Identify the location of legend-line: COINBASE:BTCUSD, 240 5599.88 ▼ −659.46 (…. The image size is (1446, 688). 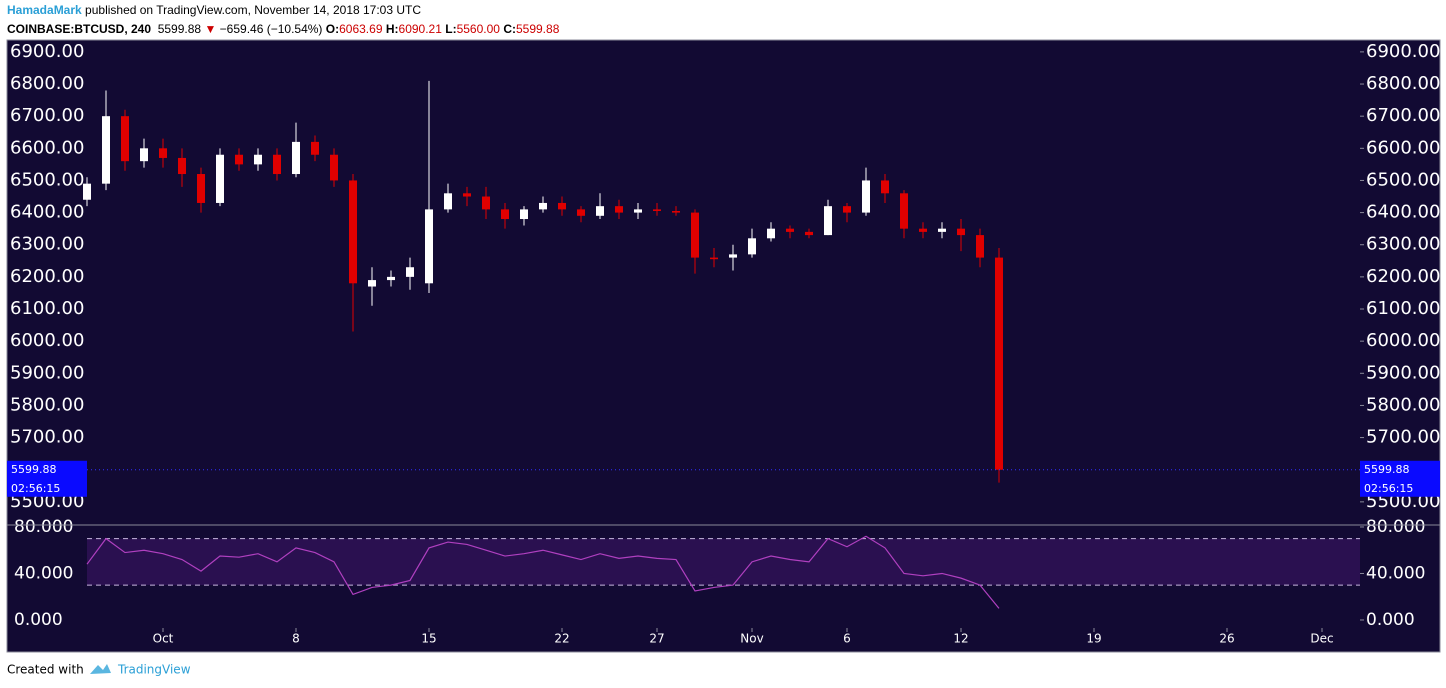
(283, 29).